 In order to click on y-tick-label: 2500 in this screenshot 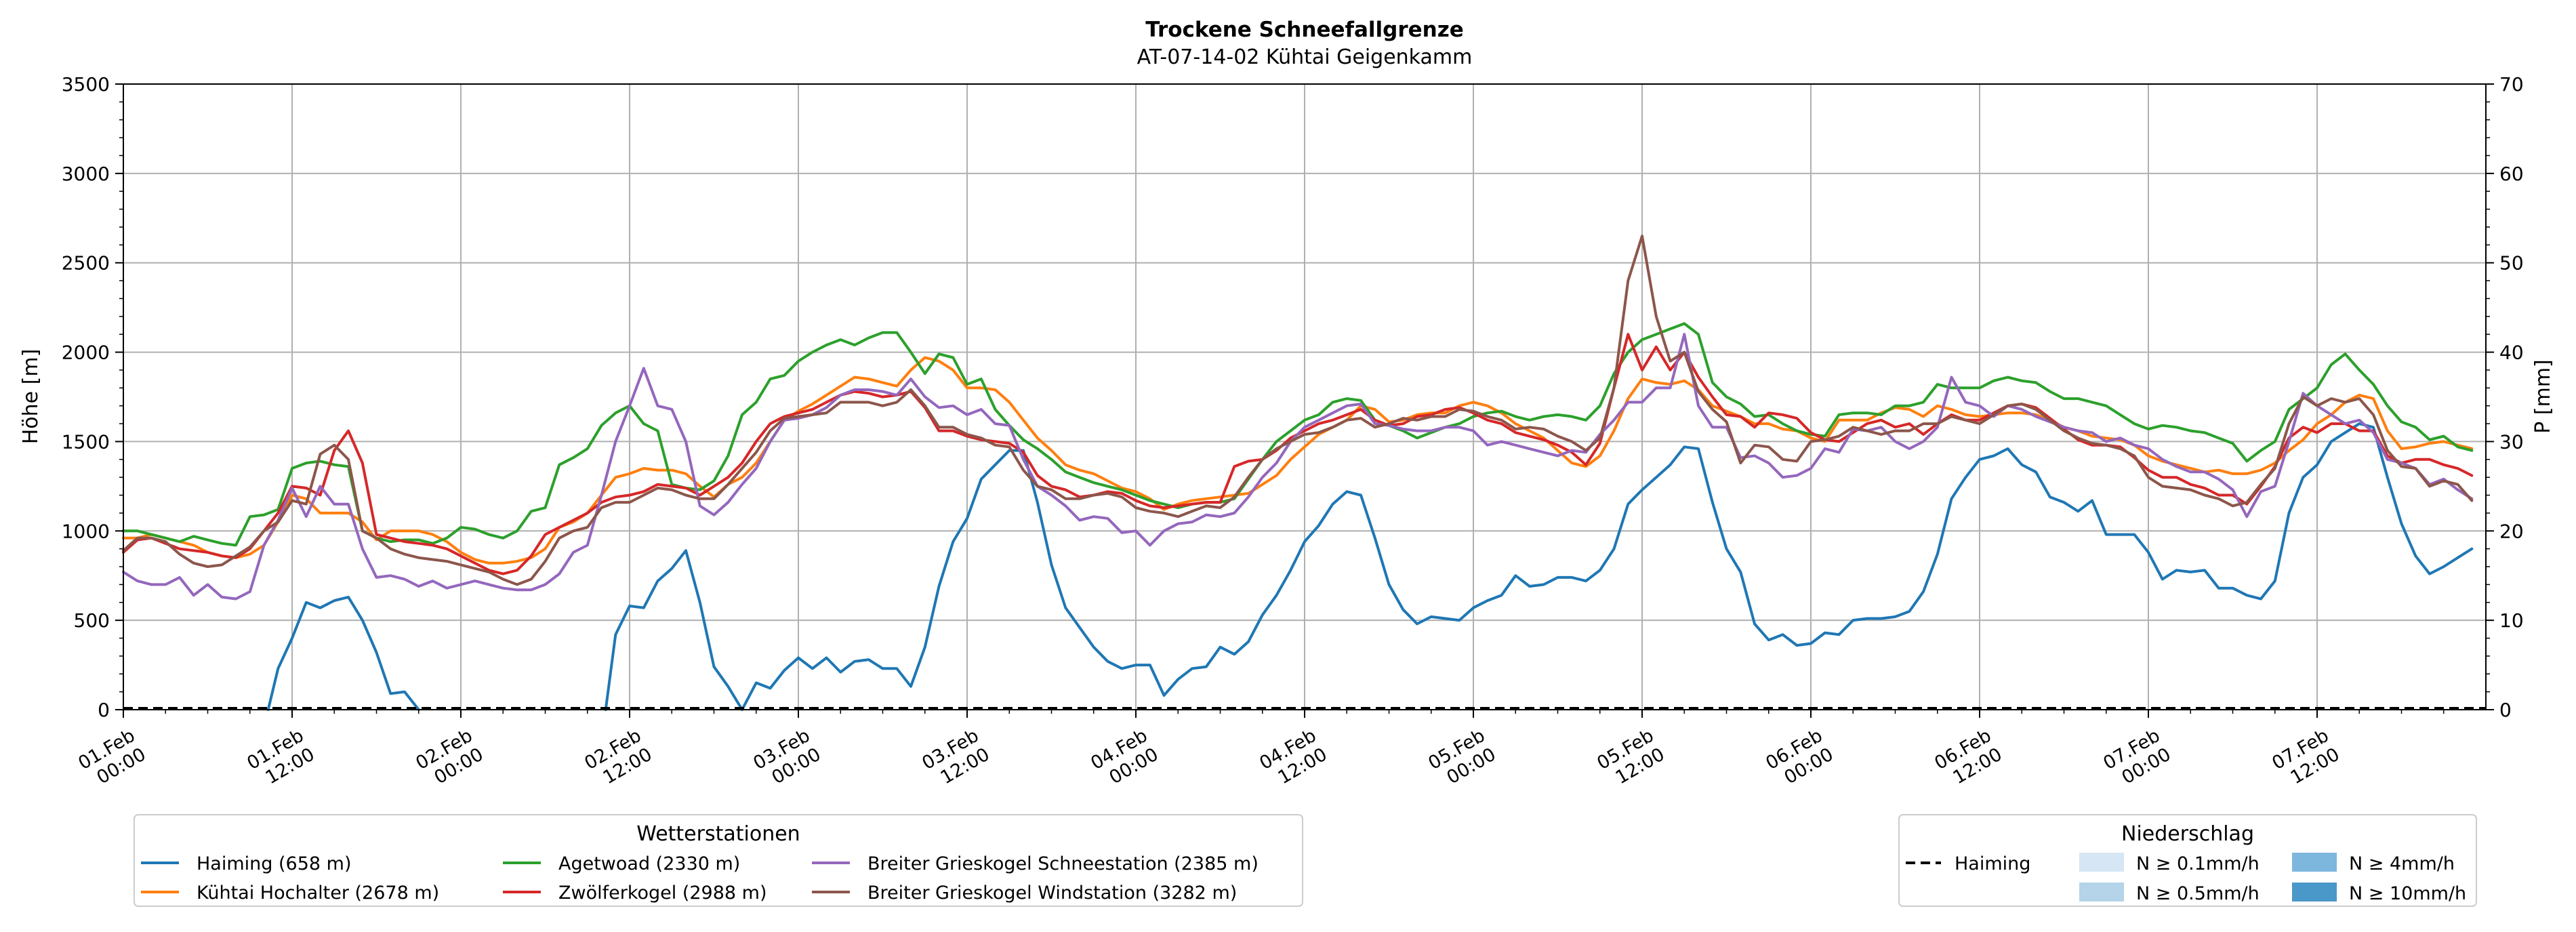, I will do `click(86, 263)`.